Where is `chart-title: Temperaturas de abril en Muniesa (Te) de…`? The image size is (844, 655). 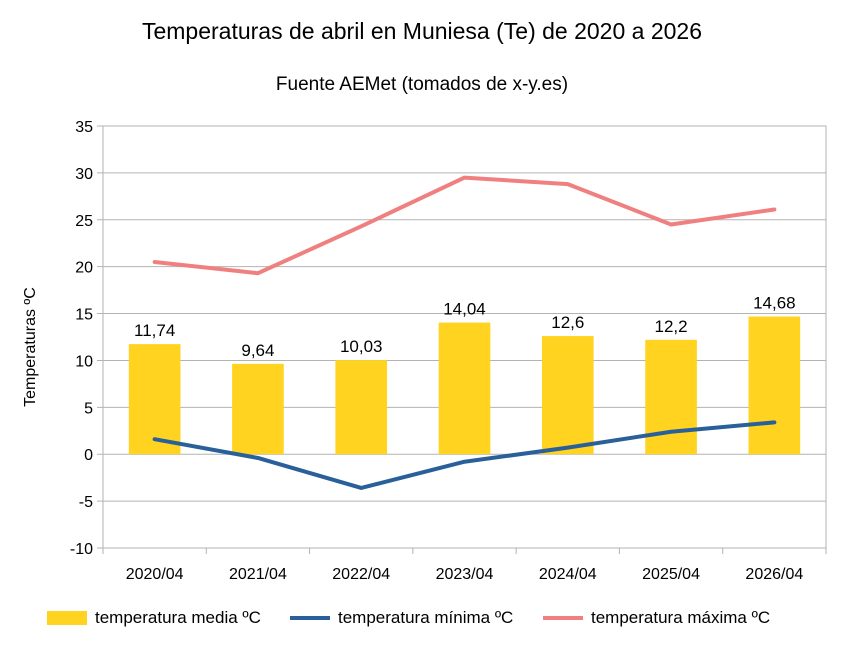
chart-title: Temperaturas de abril en Muniesa (Te) de… is located at coordinates (421, 31).